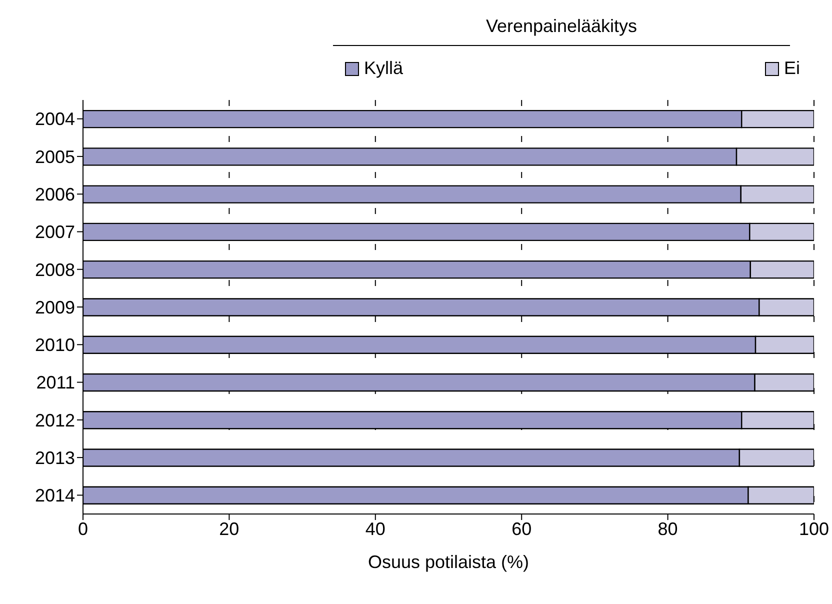 Image resolution: width=832 pixels, height=604 pixels. Describe the element at coordinates (54, 156) in the screenshot. I see `y-tick-label: 2005` at that location.